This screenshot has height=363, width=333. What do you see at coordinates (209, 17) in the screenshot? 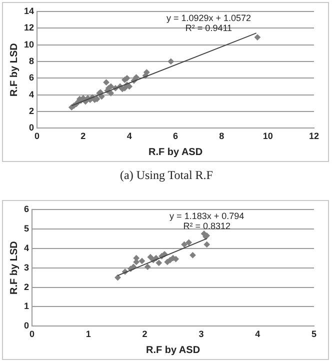
I see `annotation: y = 1.0929x + 1.0572` at bounding box center [209, 17].